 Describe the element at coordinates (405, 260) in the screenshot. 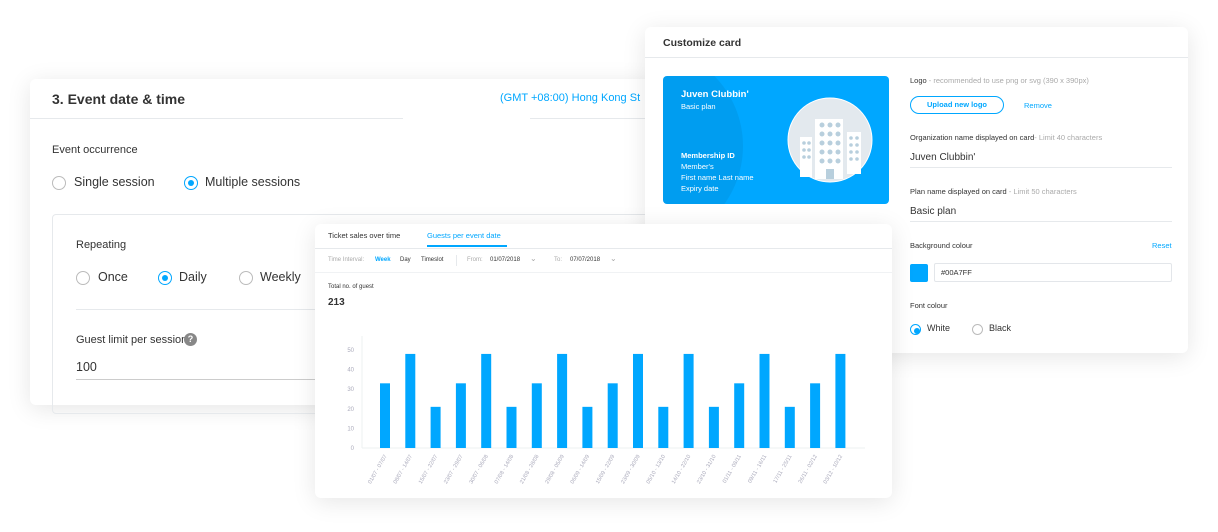

I see `interval-day: Day` at that location.